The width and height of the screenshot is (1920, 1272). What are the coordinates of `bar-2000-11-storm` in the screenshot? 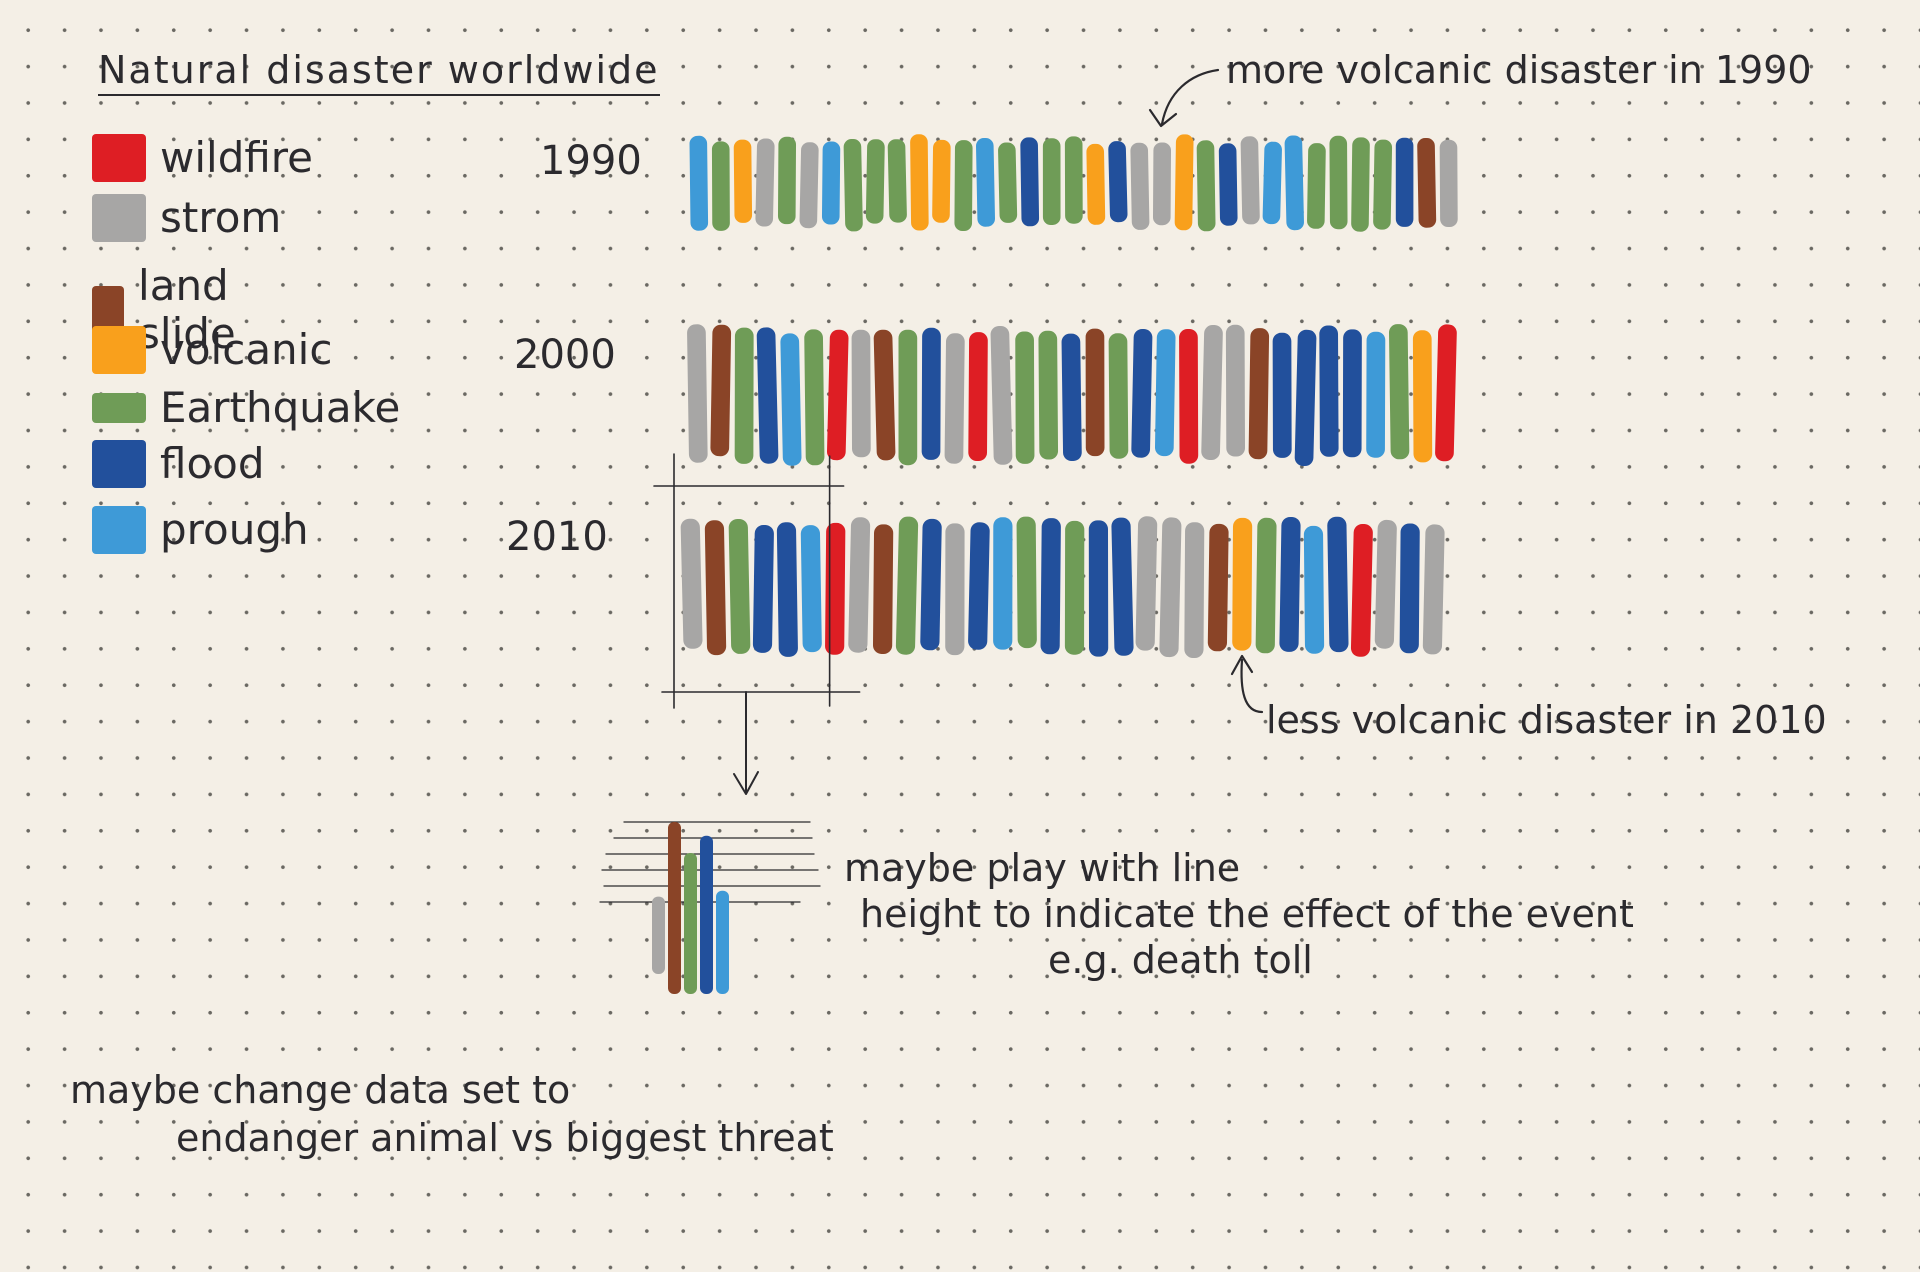 It's located at (954, 398).